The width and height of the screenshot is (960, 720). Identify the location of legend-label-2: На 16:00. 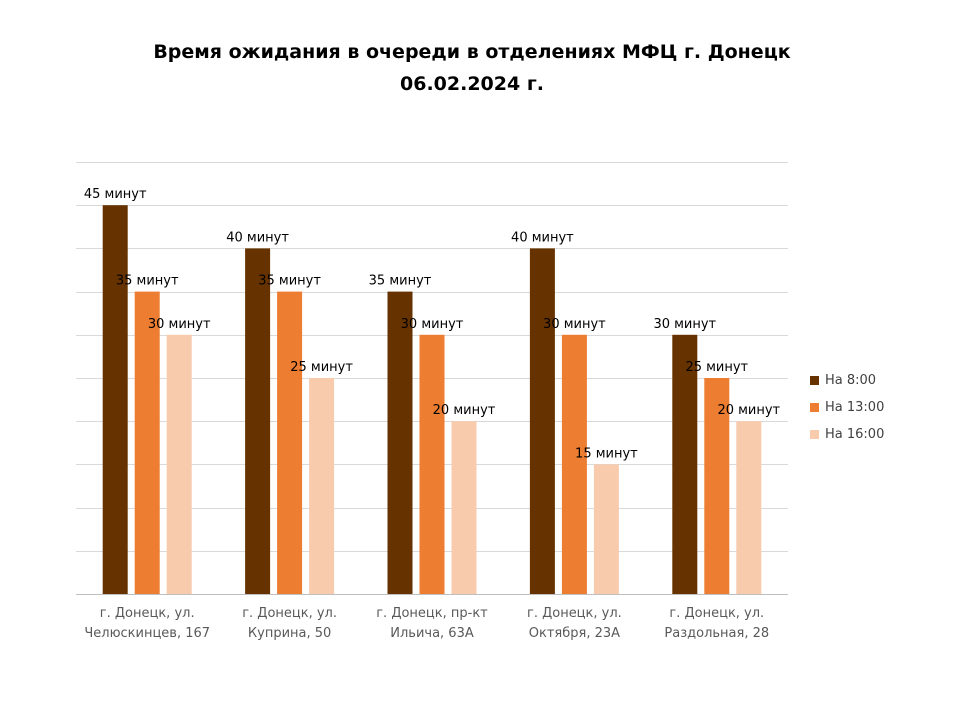
(855, 434).